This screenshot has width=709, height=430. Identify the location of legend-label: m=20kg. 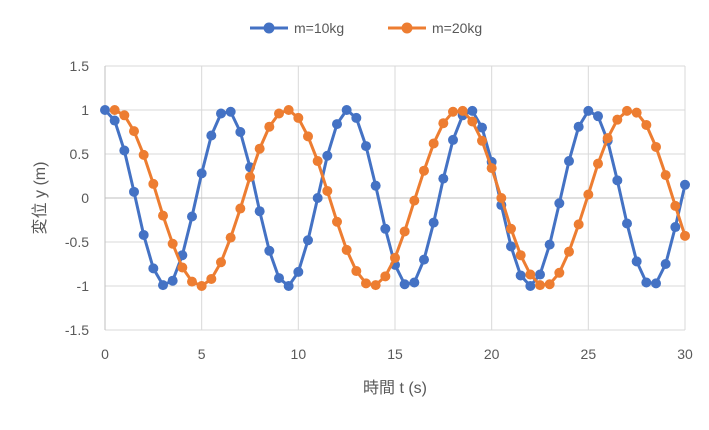
(457, 28).